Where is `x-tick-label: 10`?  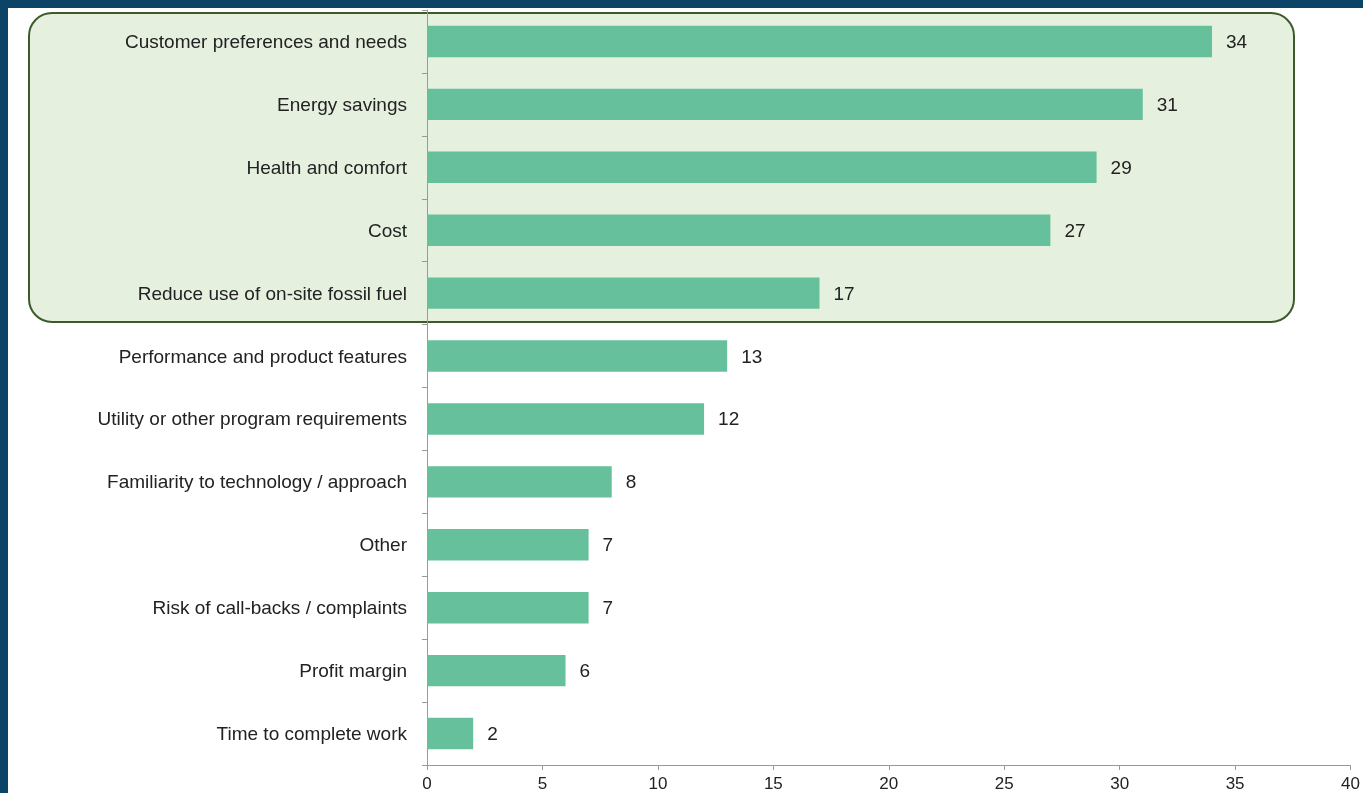 x-tick-label: 10 is located at coordinates (658, 783).